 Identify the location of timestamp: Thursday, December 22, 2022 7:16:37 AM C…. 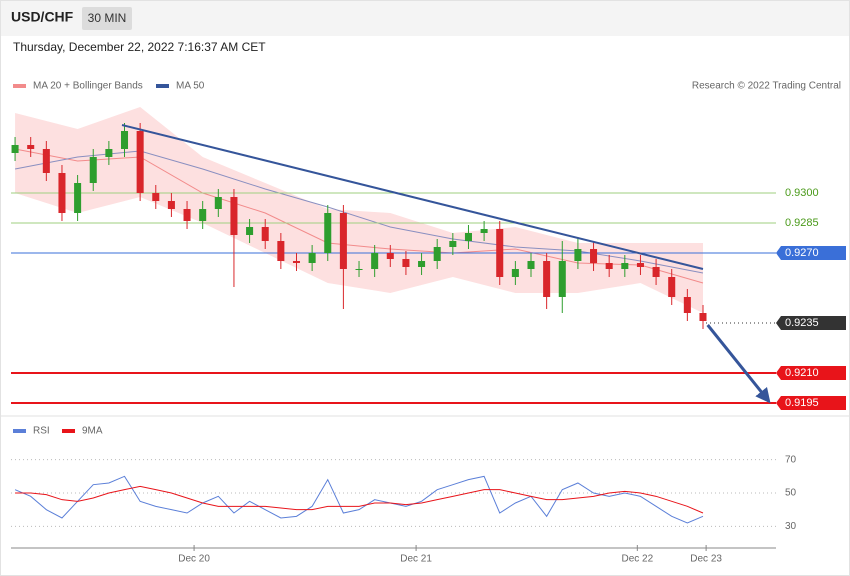
(139, 47).